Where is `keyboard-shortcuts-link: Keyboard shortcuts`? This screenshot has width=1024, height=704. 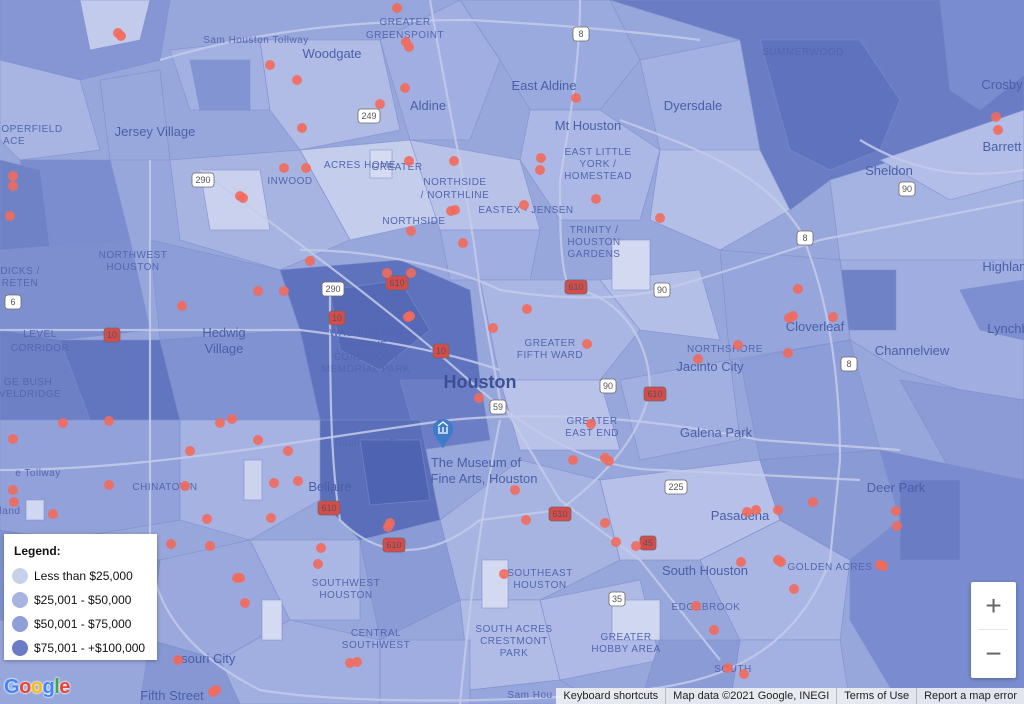
keyboard-shortcuts-link: Keyboard shortcuts is located at coordinates (611, 696).